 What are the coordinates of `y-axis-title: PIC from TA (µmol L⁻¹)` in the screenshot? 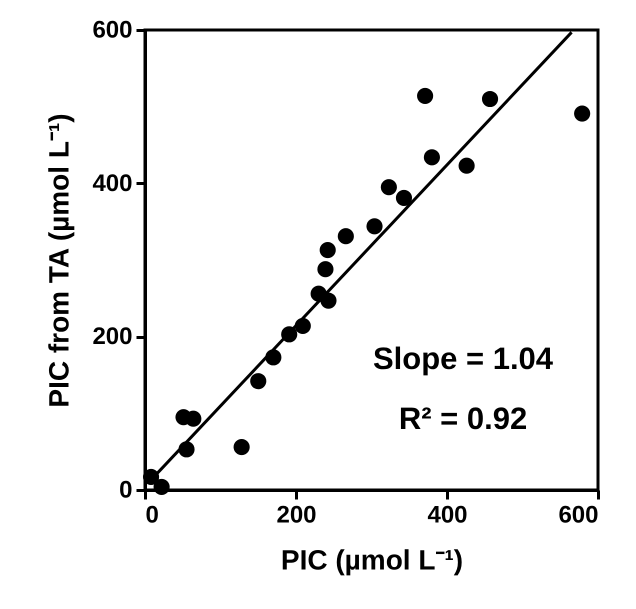 It's located at (58, 260).